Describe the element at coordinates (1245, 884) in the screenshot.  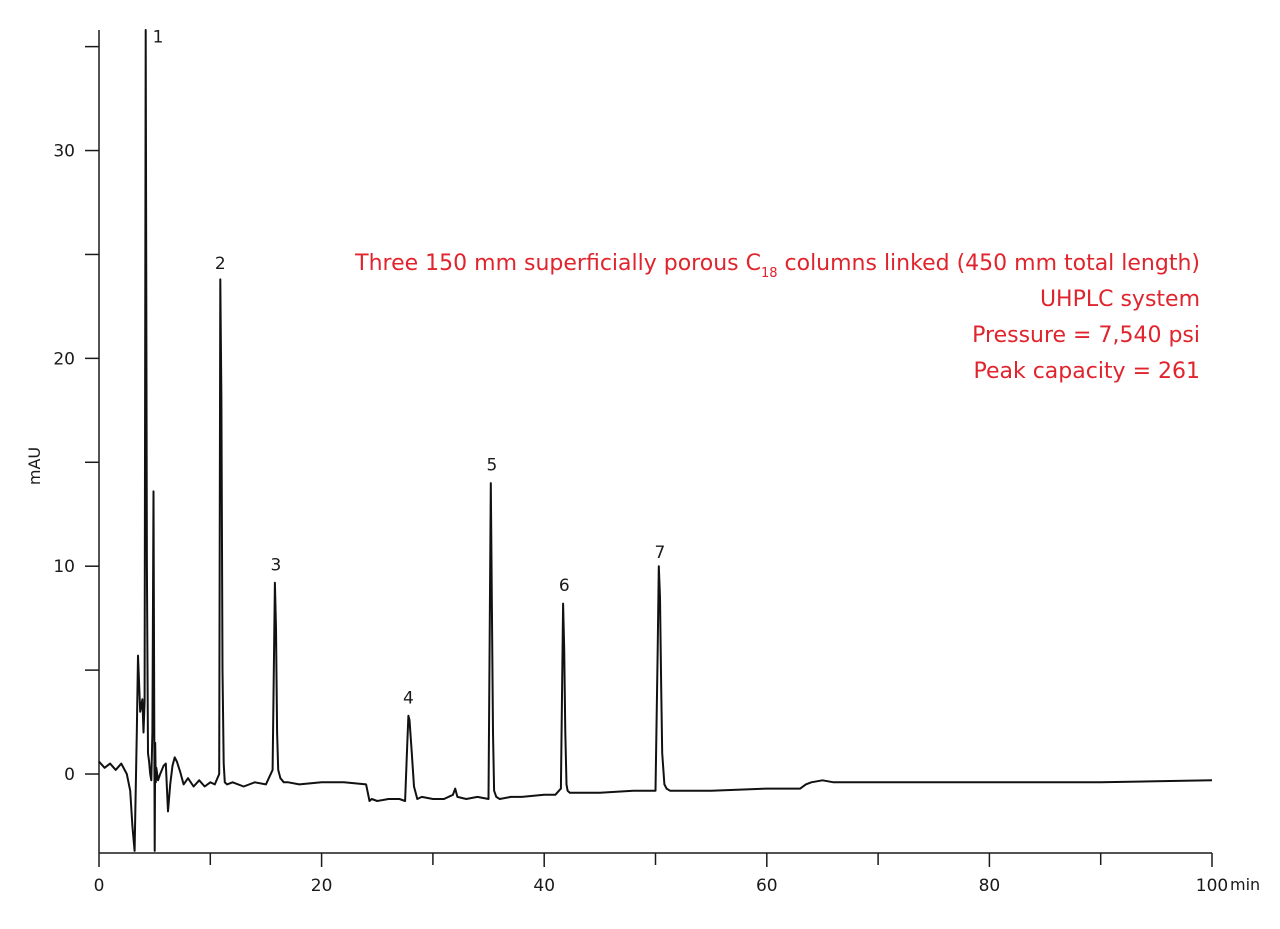
I see `x-axis-unit-label: min` at that location.